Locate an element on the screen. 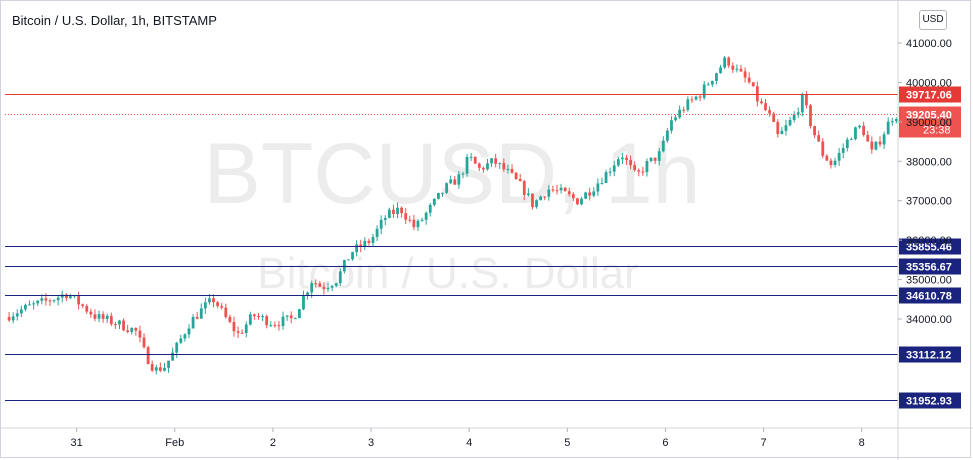 The width and height of the screenshot is (973, 460). last-price-tag is located at coordinates (930, 122).